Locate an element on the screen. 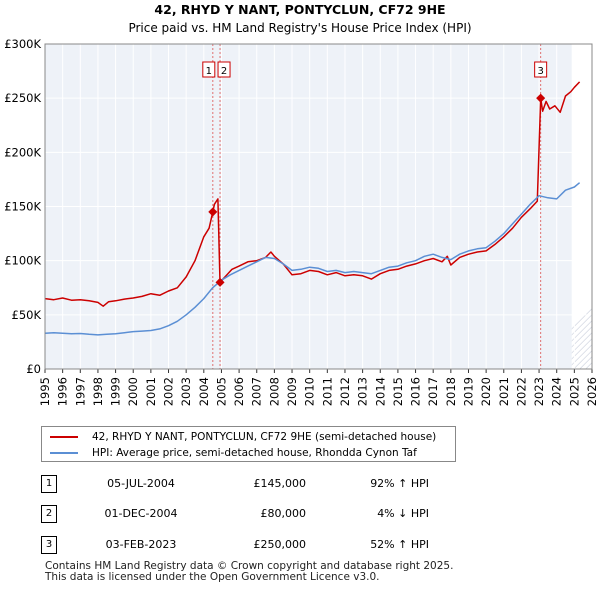 The height and width of the screenshot is (590, 600). x-tick-label: 2017 is located at coordinates (433, 391).